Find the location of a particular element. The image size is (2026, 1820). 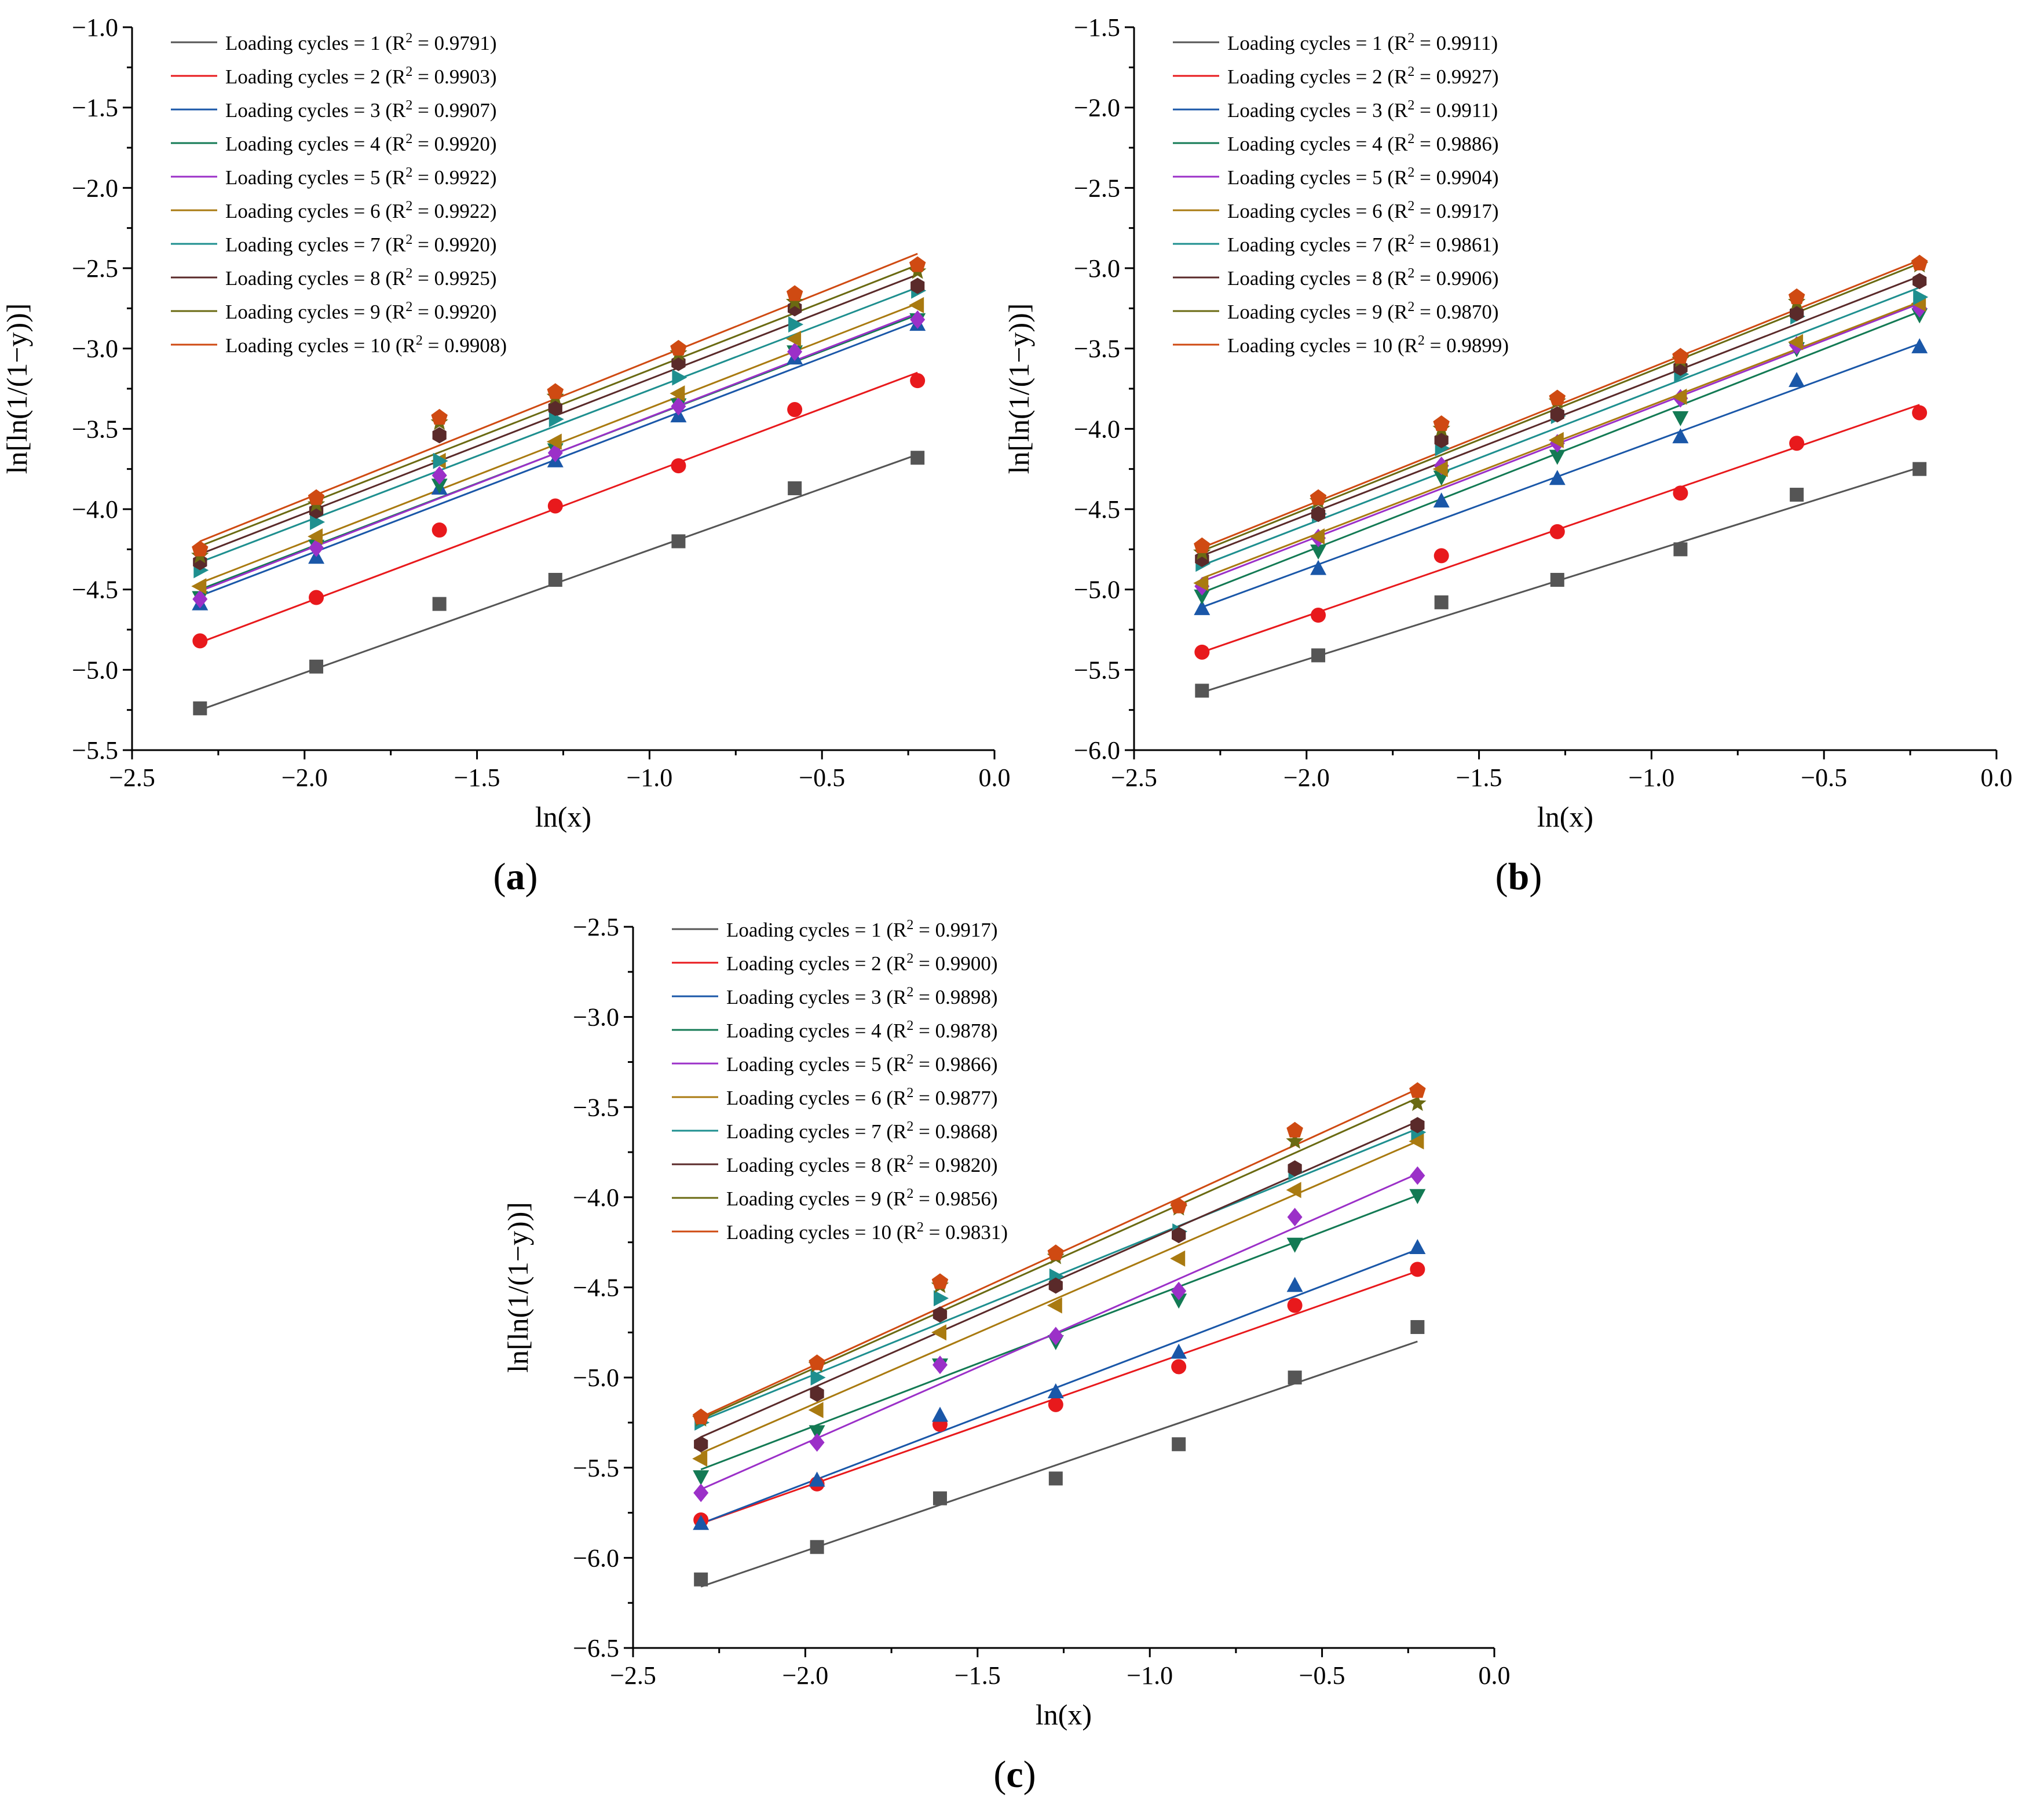

legend-entry-cycles-7: Loading cycles = 7 (R2 = 0.9861) is located at coordinates (1362, 244).